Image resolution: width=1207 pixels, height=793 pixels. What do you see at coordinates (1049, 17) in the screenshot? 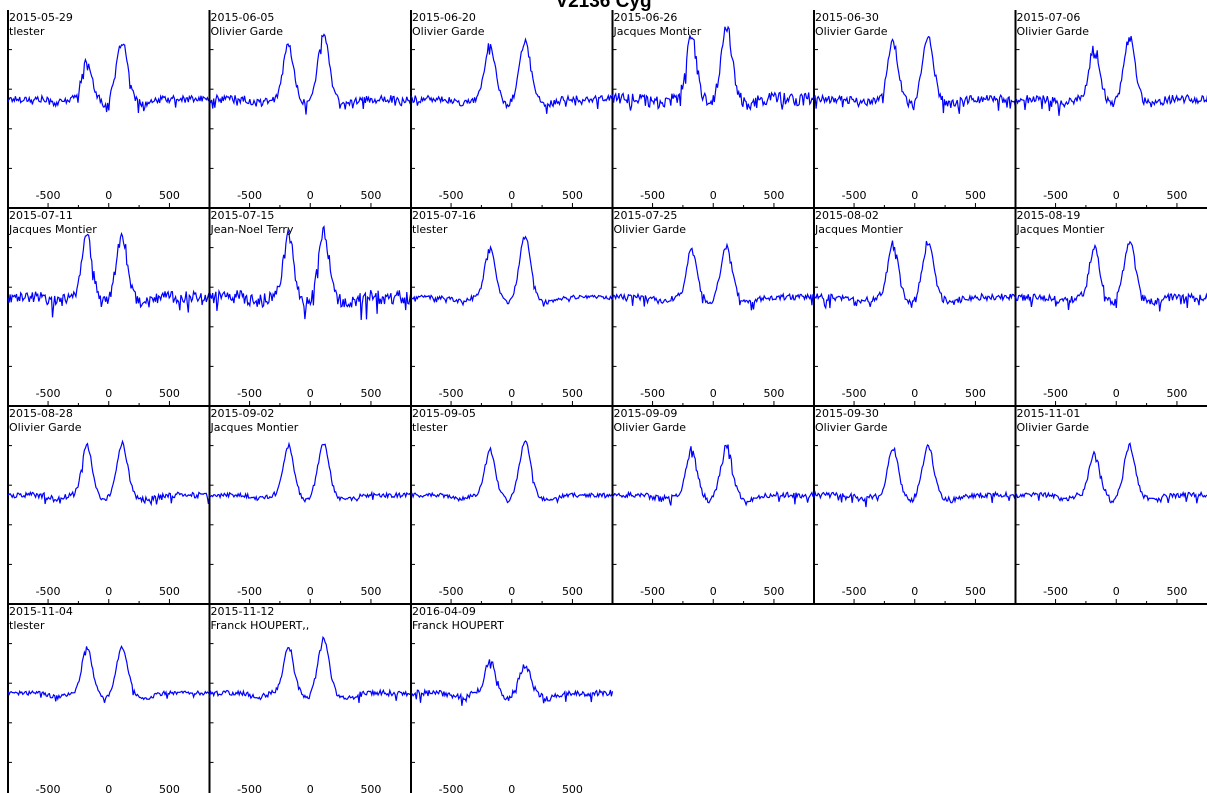
I see `panel-date: 2015-07-06` at bounding box center [1049, 17].